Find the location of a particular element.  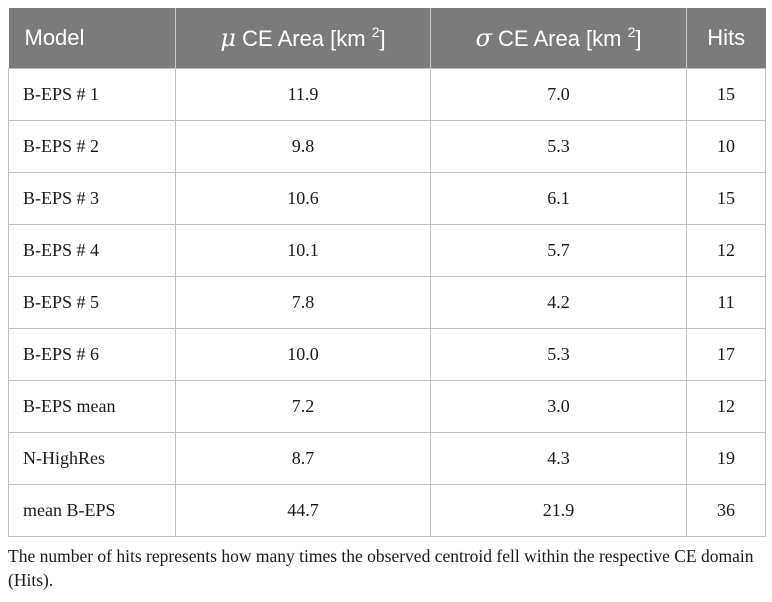

sigma-header-close: ] is located at coordinates (638, 38).